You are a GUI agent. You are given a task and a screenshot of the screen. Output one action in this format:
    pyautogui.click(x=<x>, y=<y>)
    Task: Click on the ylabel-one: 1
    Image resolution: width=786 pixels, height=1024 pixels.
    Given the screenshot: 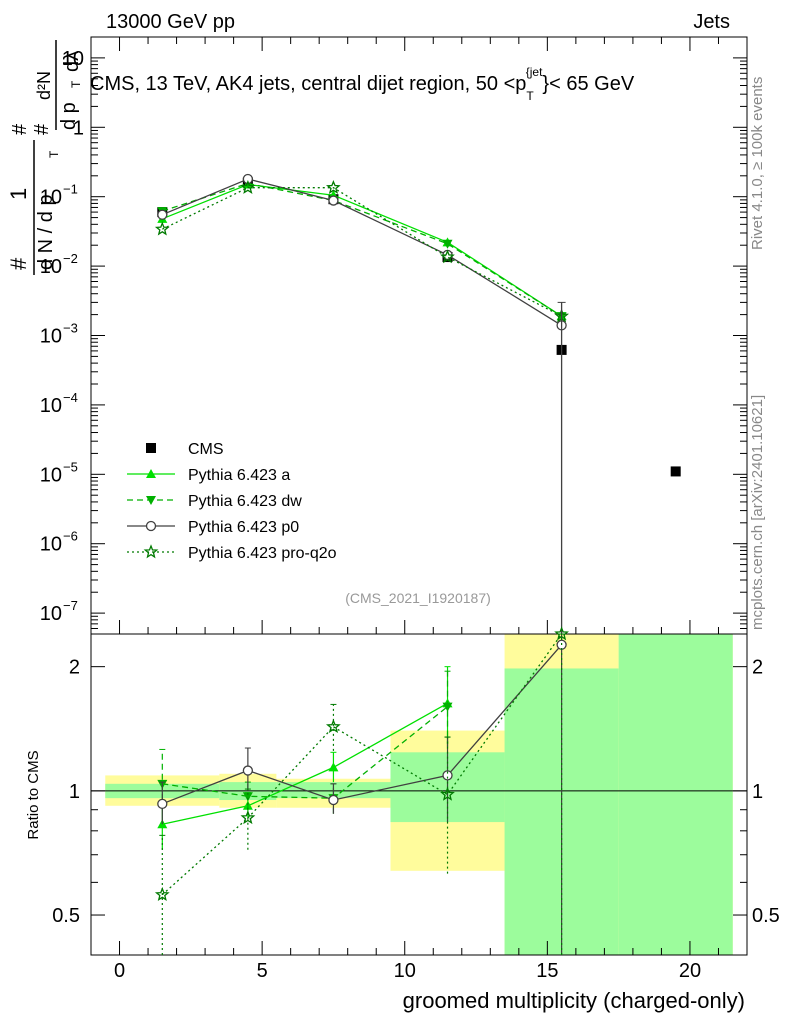 What is the action you would take?
    pyautogui.click(x=18, y=194)
    